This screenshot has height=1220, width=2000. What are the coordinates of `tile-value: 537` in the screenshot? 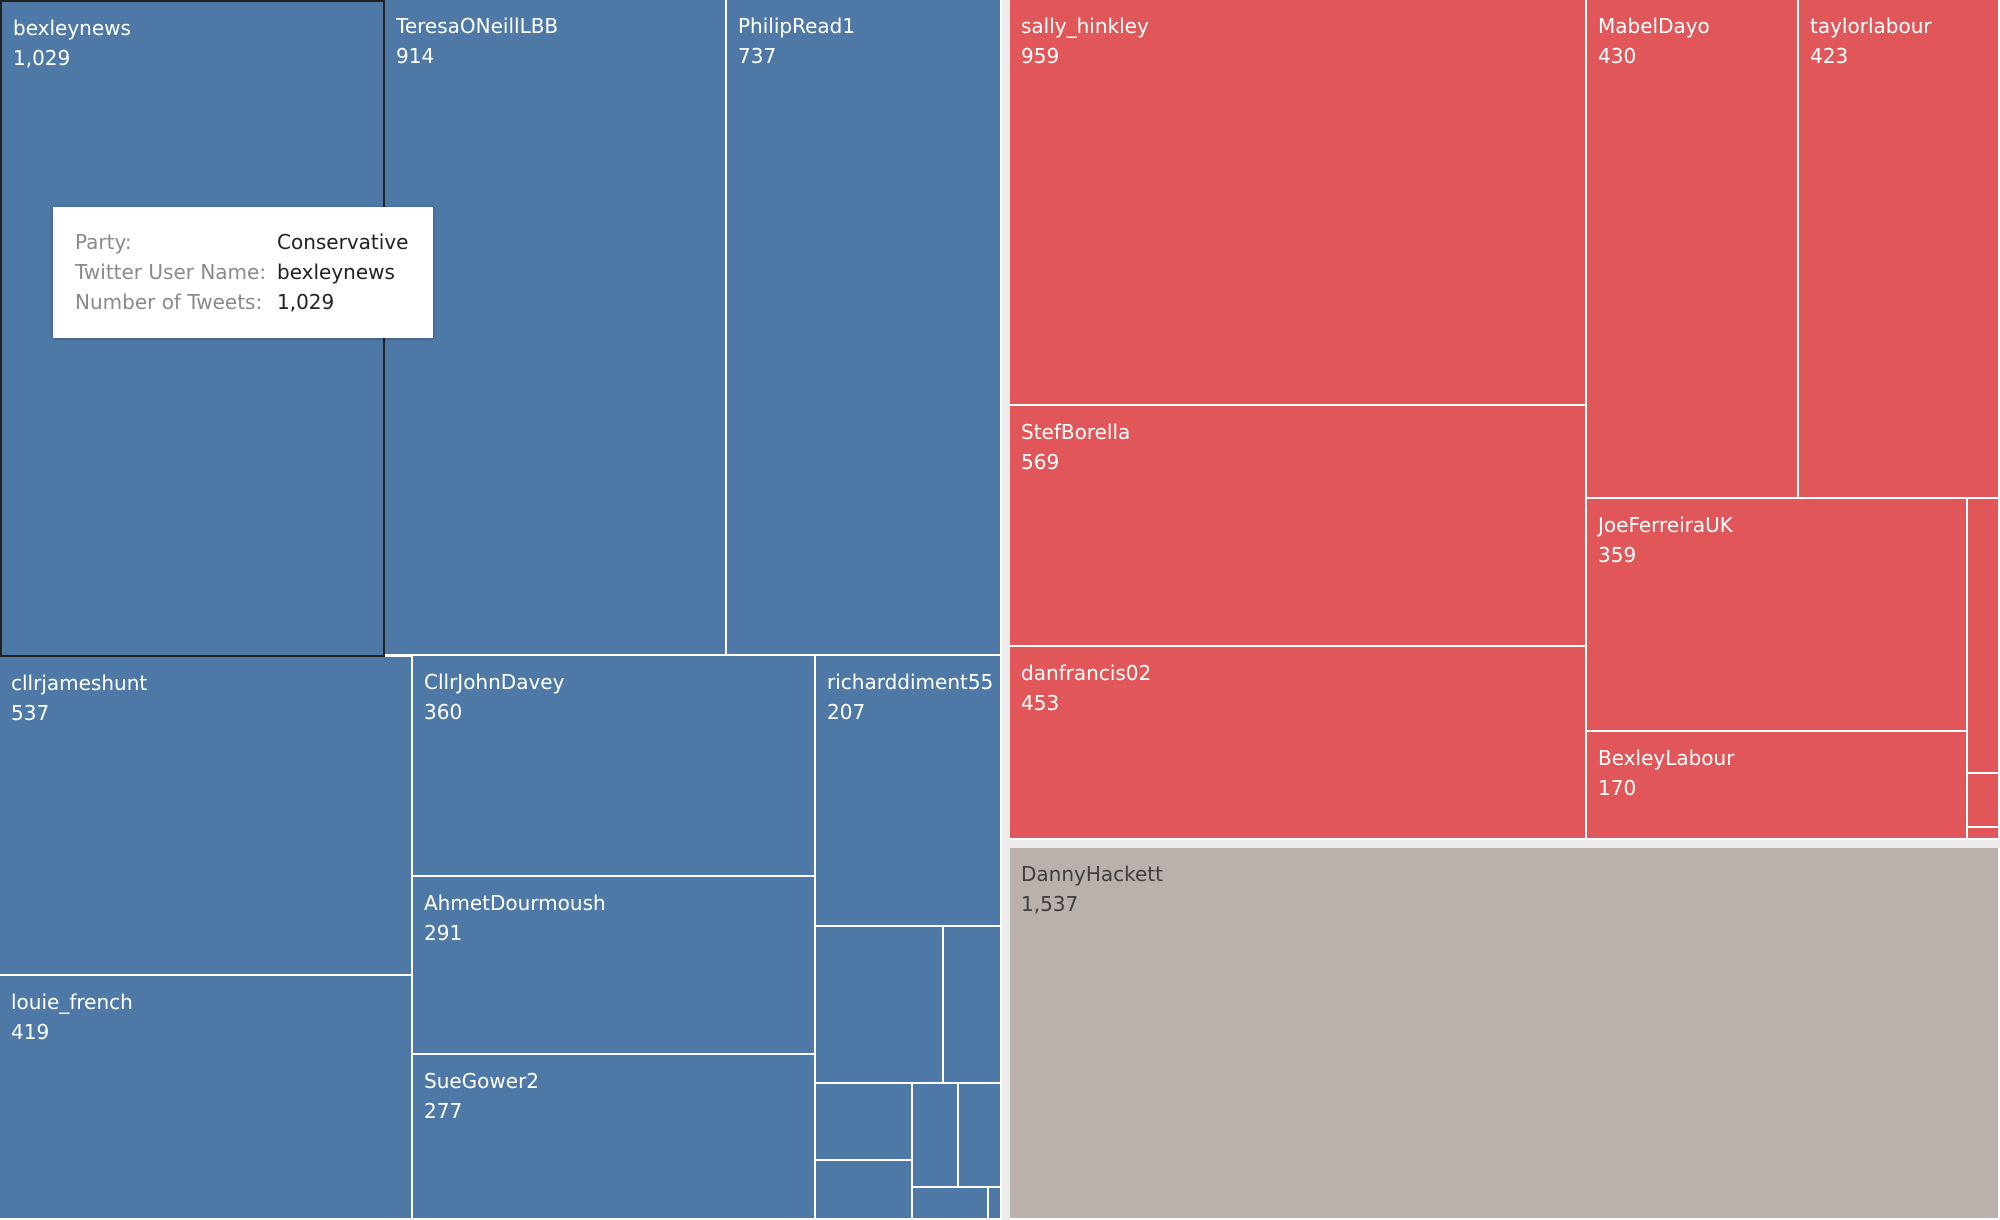 It's located at (30, 713).